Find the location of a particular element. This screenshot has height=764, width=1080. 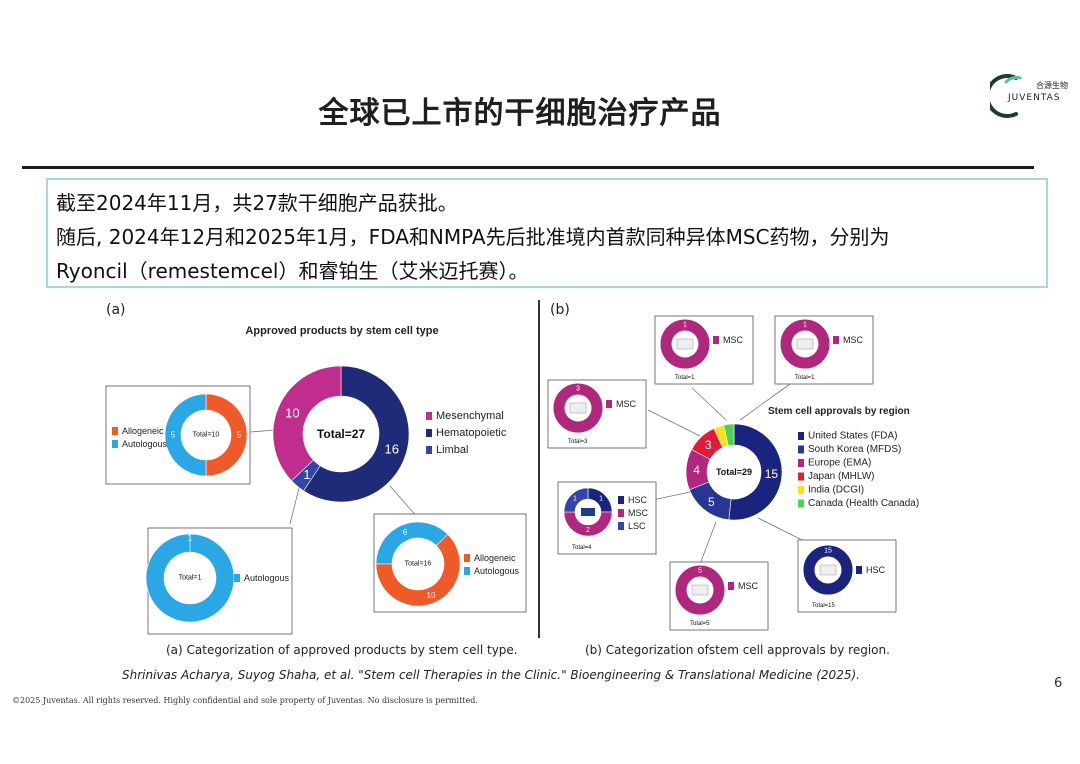

ring-india is located at coordinates (685, 344).